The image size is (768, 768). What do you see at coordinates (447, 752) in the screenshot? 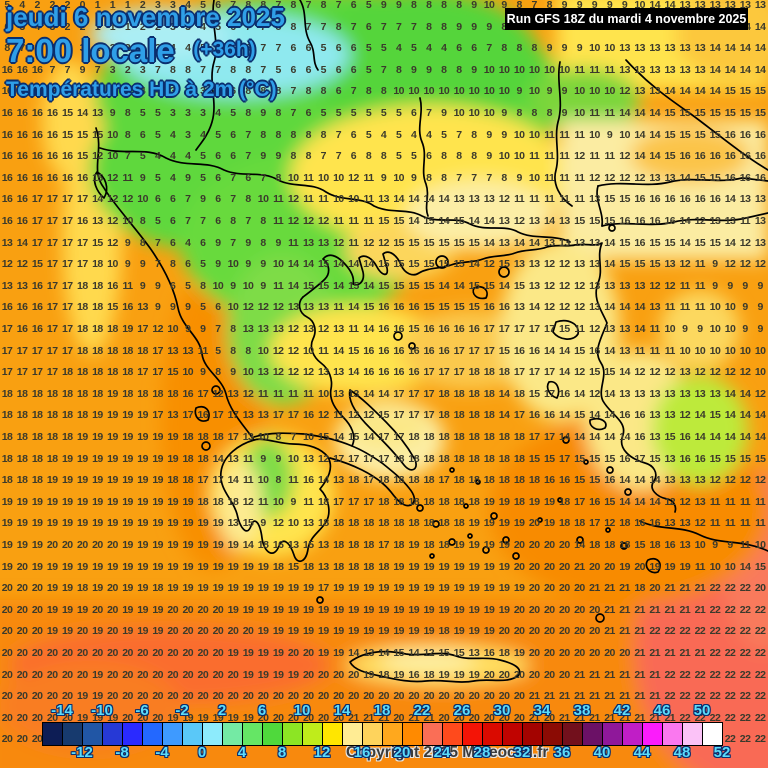
I see `copyright-text: Copyright 2025 Meteociel.fr` at bounding box center [447, 752].